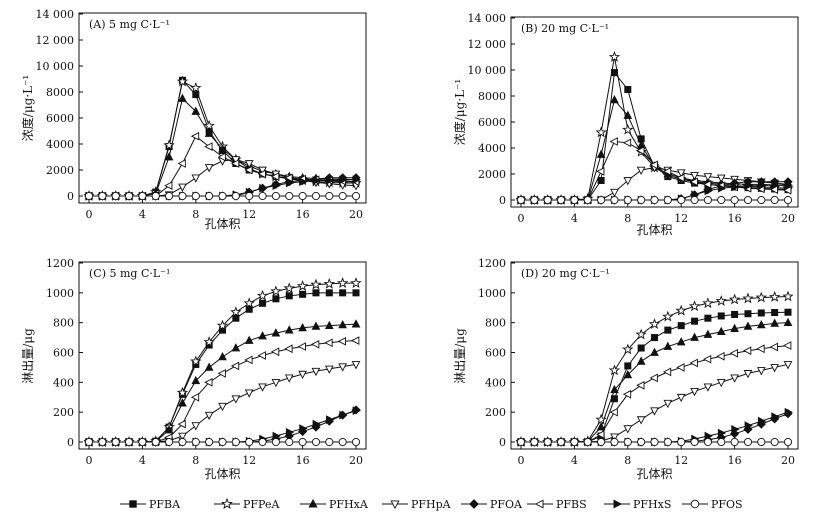 The image size is (823, 517). What do you see at coordinates (495, 323) in the screenshot?
I see `y-tick-label: 800` at bounding box center [495, 323].